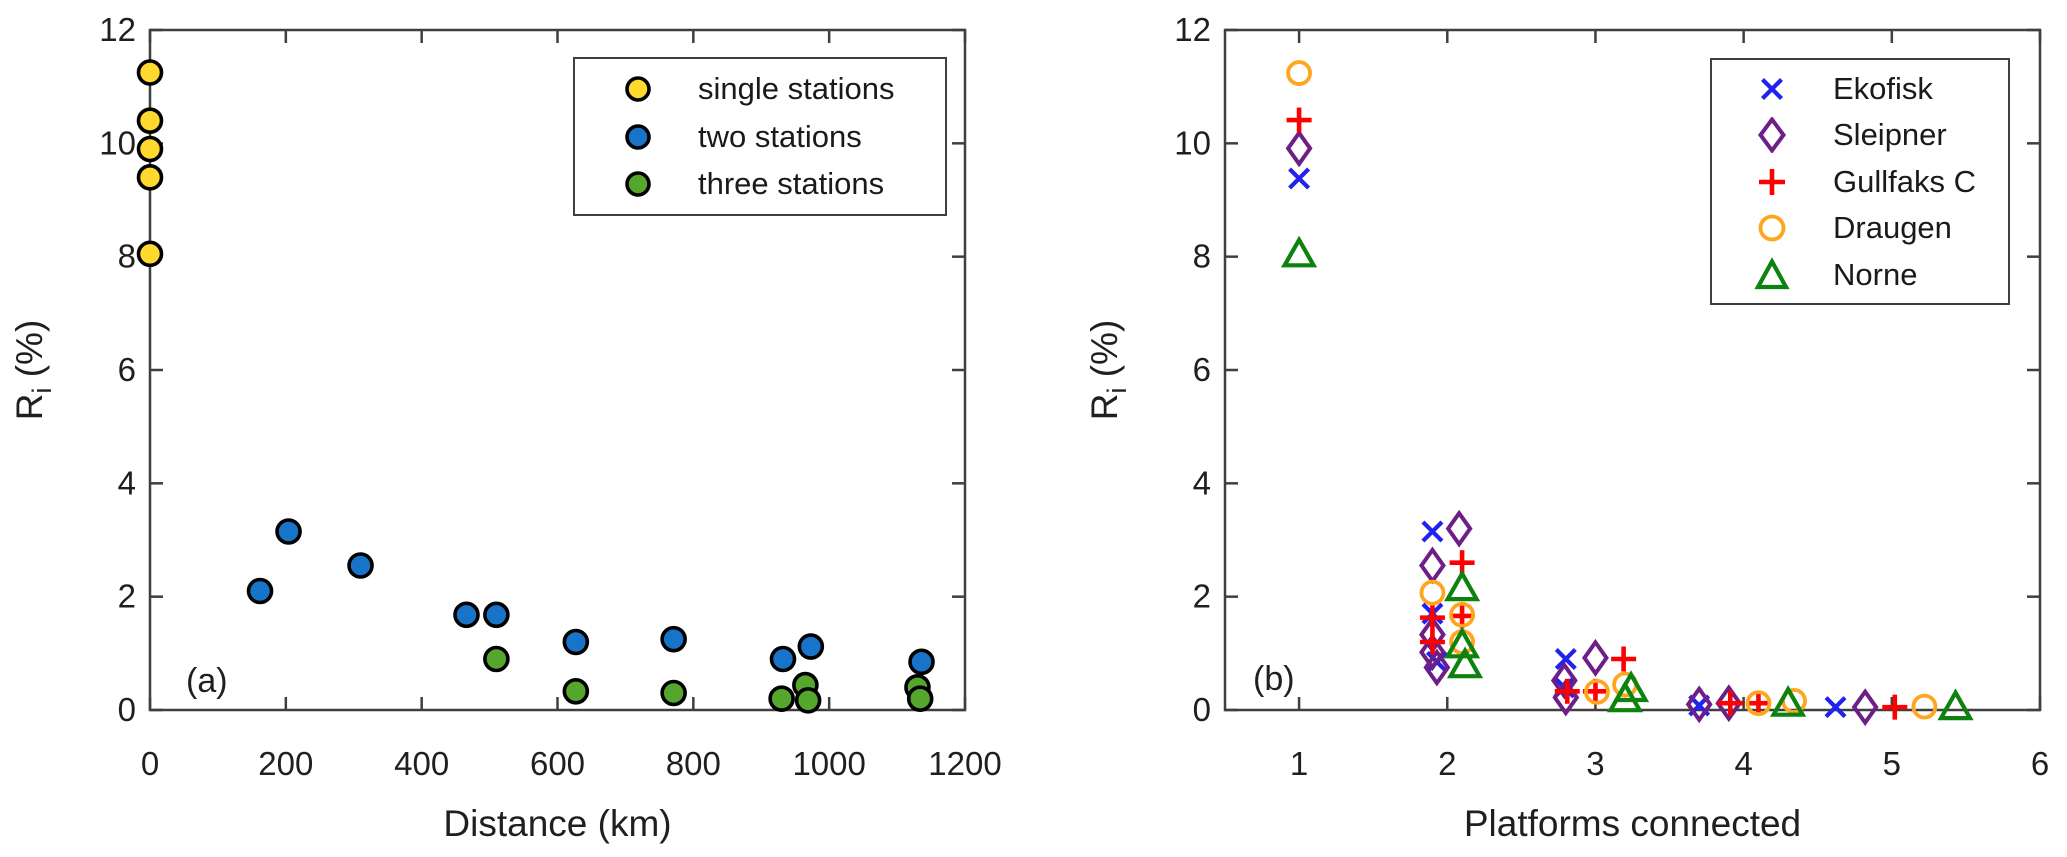  I want to click on circle-marker-icon, so click(1772, 228).